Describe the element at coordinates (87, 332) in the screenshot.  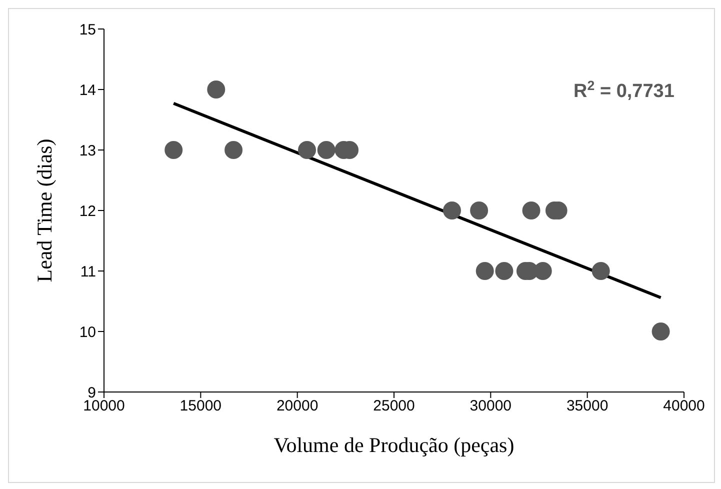
I see `y-tick-label: 10` at that location.